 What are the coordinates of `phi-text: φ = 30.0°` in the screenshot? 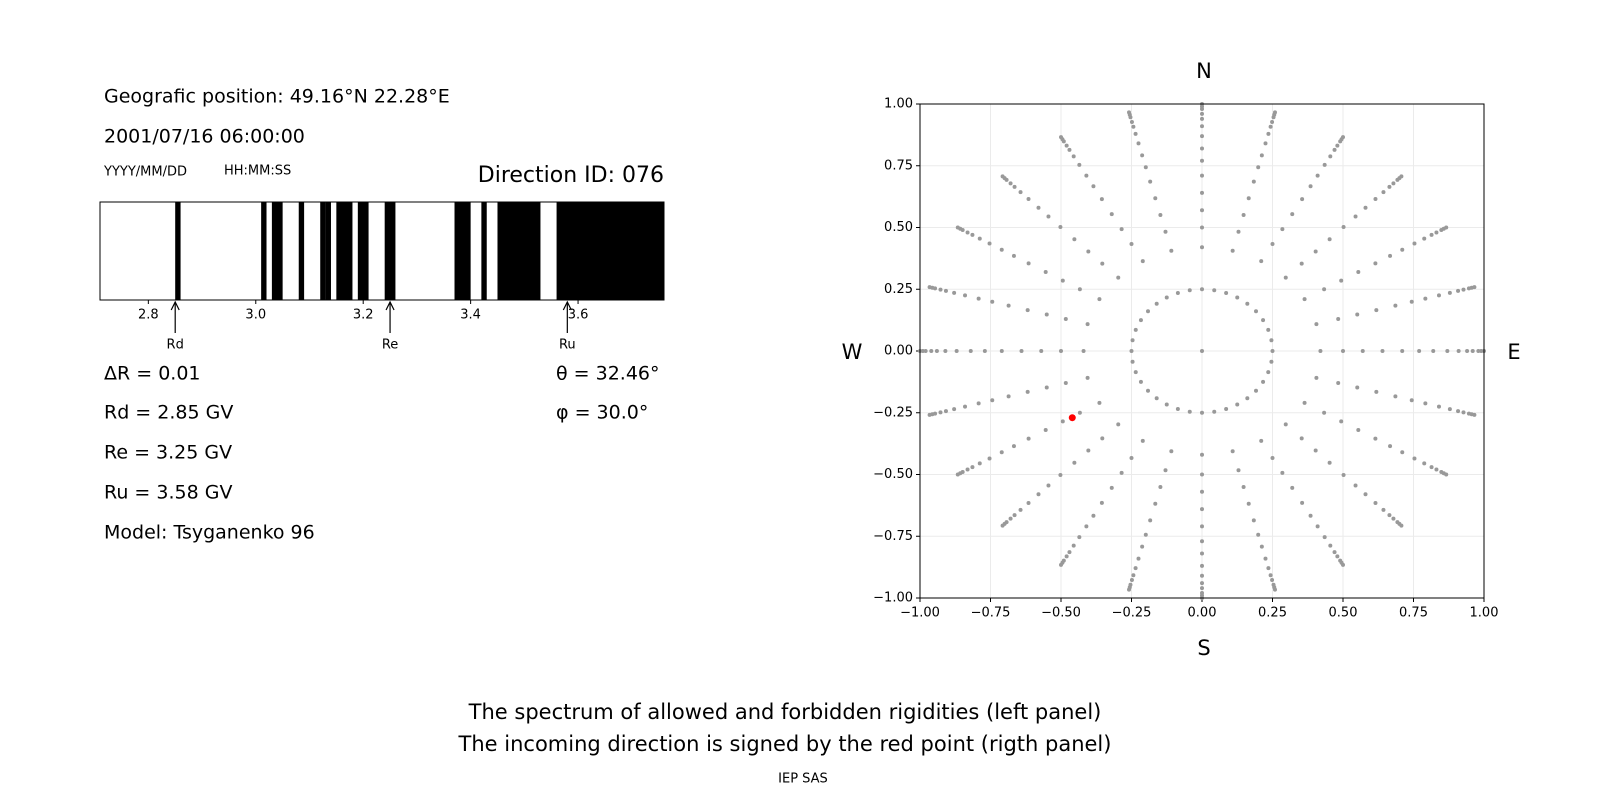 It's located at (602, 413).